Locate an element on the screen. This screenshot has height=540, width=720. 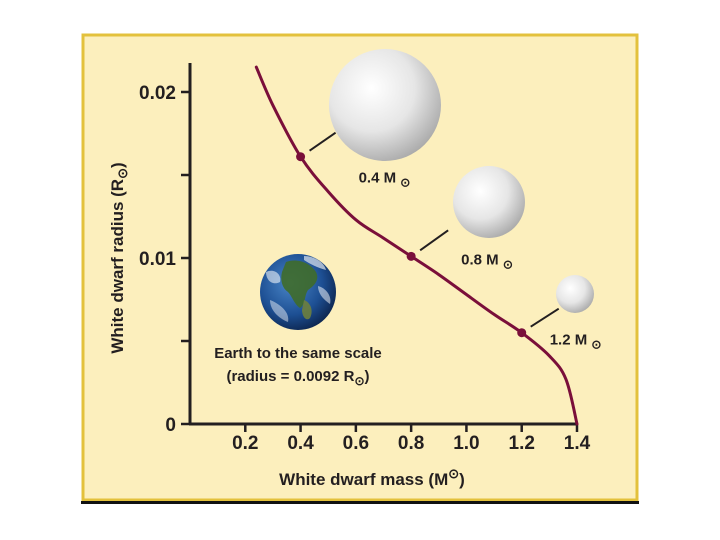
y-tick-label-0.01: 0.01 is located at coordinates (157, 259).